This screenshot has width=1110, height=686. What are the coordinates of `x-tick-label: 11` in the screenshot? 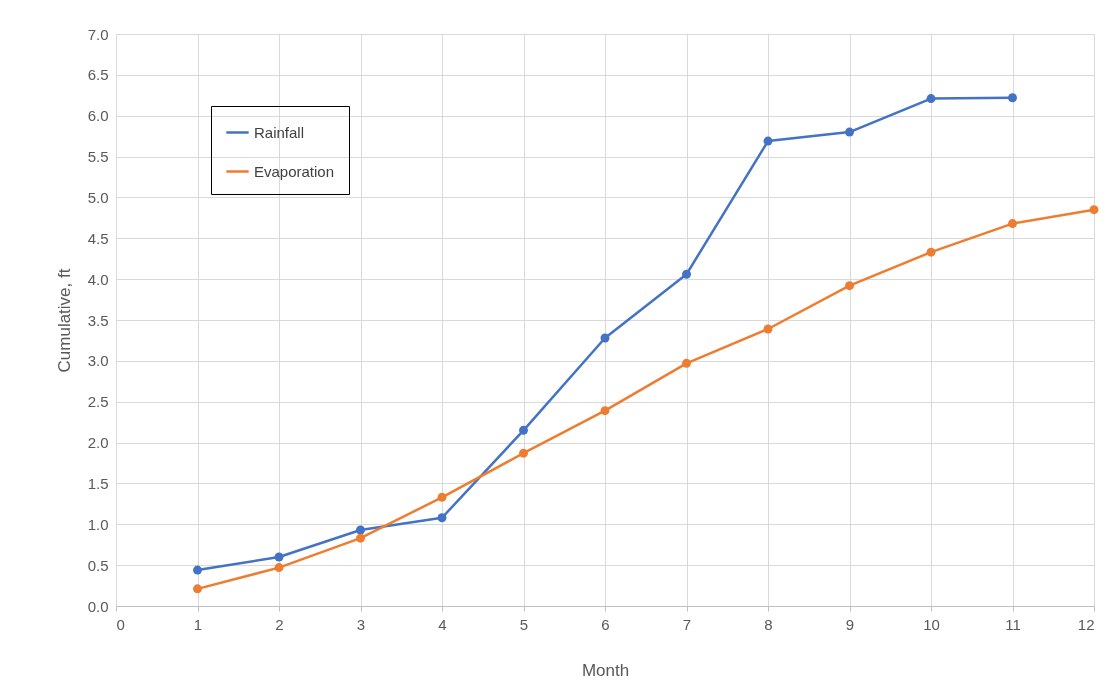 It's located at (1013, 624).